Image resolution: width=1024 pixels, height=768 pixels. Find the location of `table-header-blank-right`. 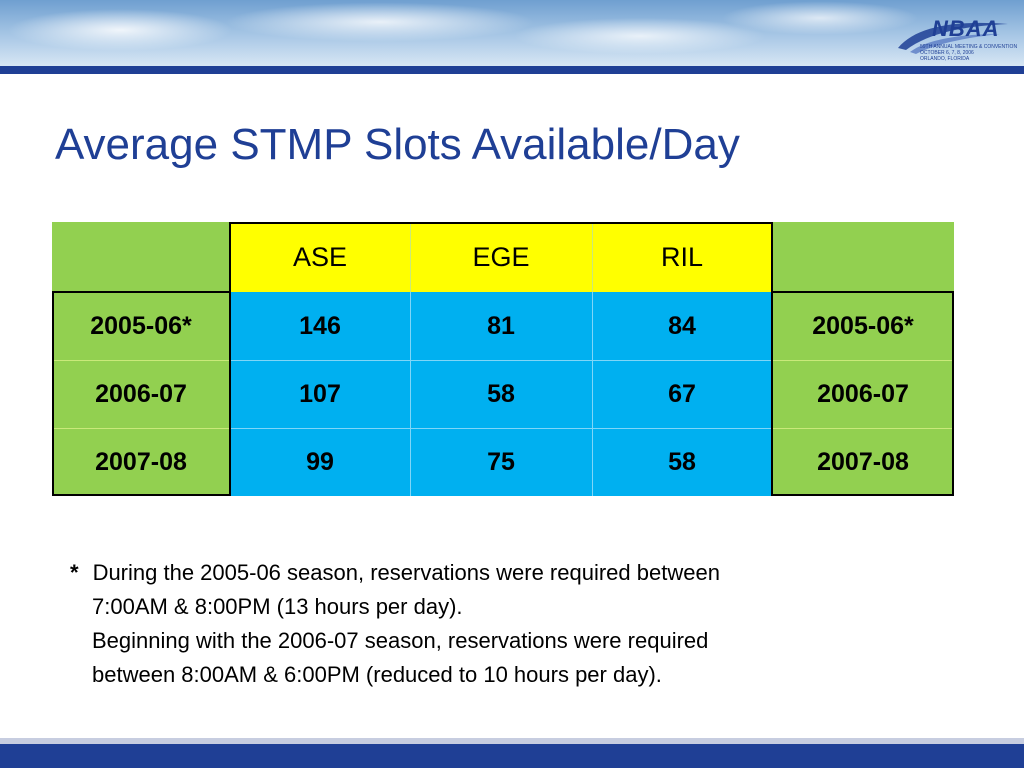

table-header-blank-right is located at coordinates (863, 257).